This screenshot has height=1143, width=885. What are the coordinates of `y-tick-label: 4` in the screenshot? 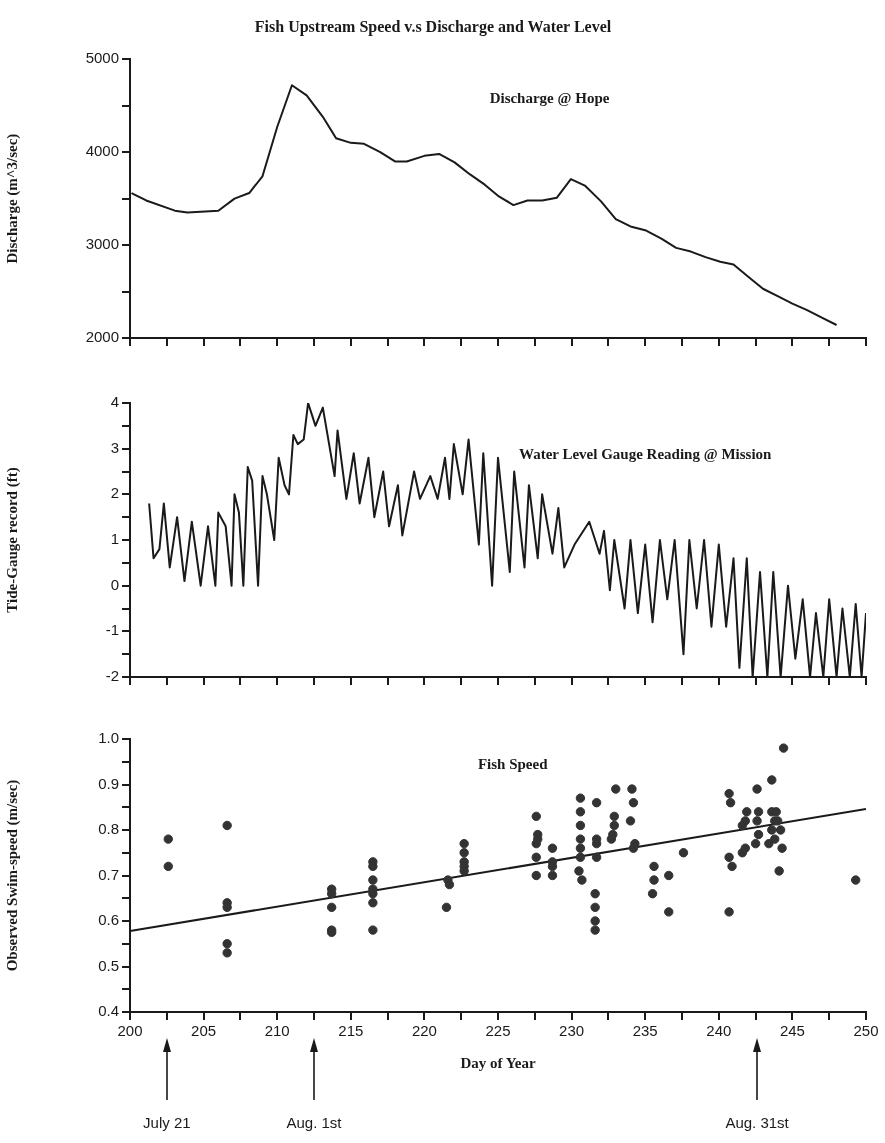 It's located at (114, 402).